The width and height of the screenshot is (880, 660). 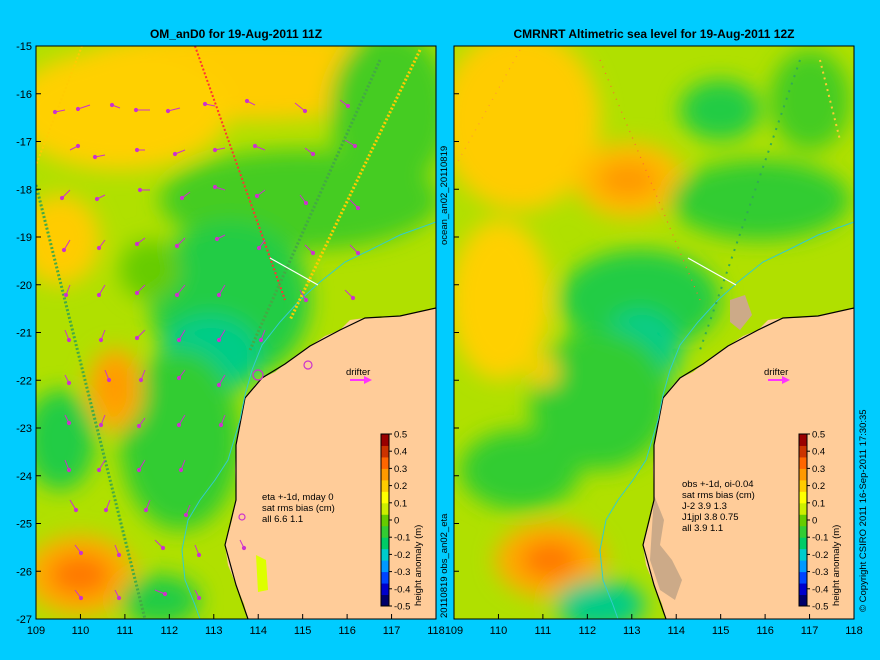 I want to click on left-ytick-label: -17, so click(x=24, y=143).